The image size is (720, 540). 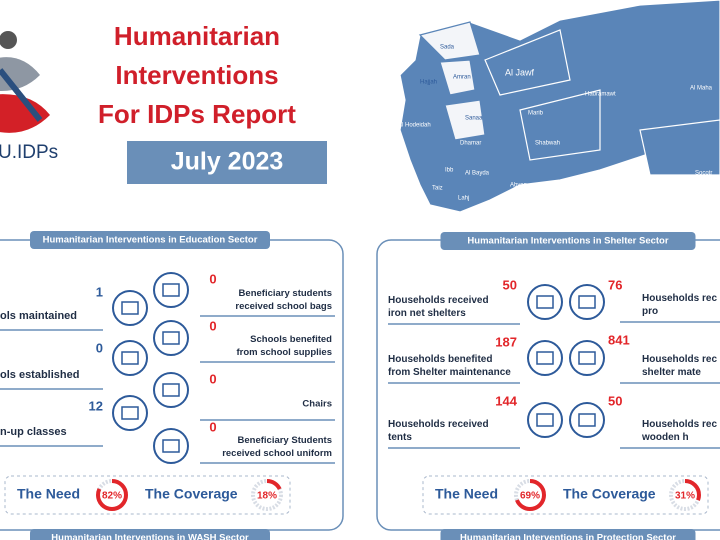 What do you see at coordinates (197, 36) in the screenshot?
I see `title-line: Humanitarian` at bounding box center [197, 36].